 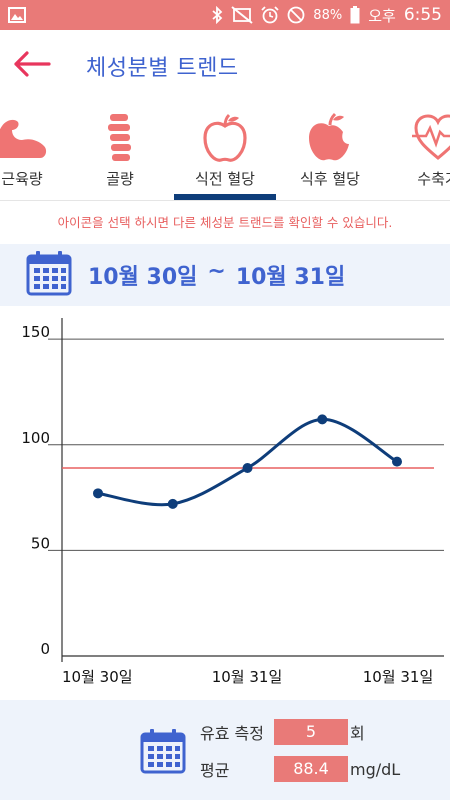 I want to click on date-range-text: 10월 30일 ~ 10월 31일, so click(x=216, y=275).